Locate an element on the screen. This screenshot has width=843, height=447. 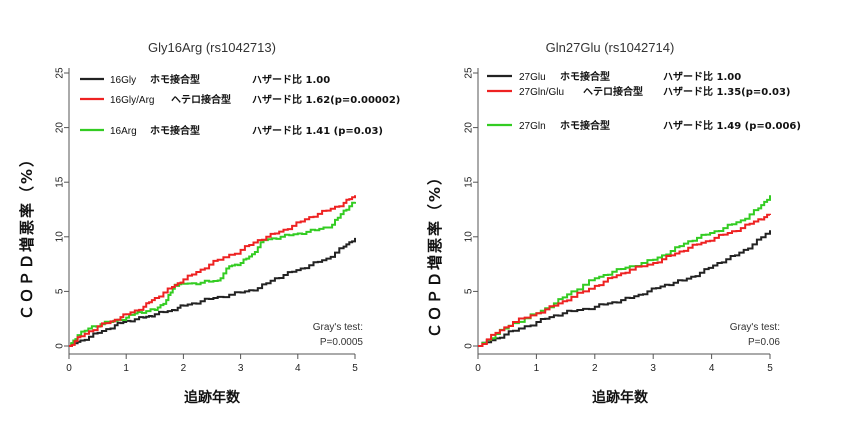
series-line-16gly-arg is located at coordinates (212, 271).